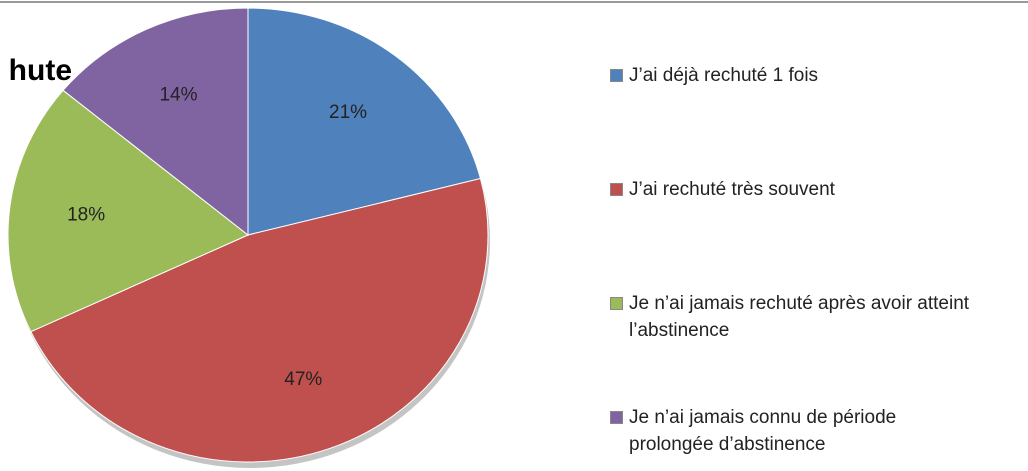 Image resolution: width=1028 pixels, height=471 pixels. What do you see at coordinates (178, 94) in the screenshot?
I see `data-label: 14%` at bounding box center [178, 94].